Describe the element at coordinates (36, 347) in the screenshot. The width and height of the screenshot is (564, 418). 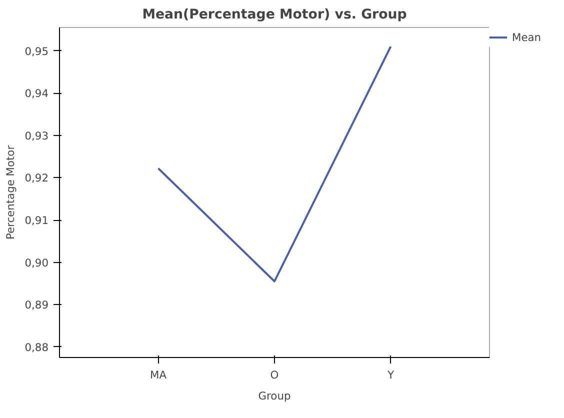
I see `y-tick-label: 0,88` at that location.